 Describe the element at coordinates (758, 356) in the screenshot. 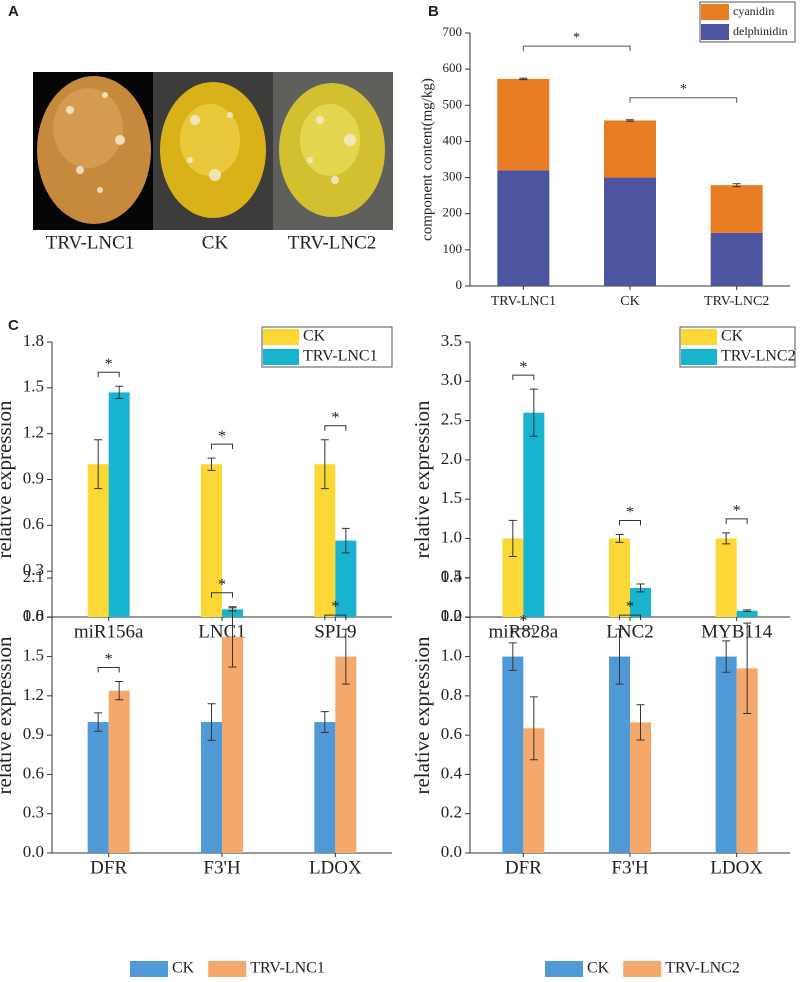

I see `legend-label: TRV-LNC2` at that location.